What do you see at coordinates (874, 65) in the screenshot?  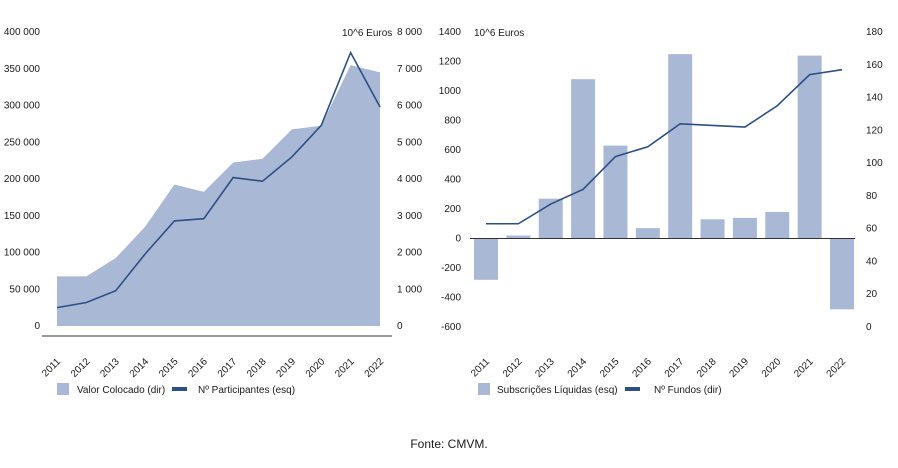 I see `right-tick-label: 160` at bounding box center [874, 65].